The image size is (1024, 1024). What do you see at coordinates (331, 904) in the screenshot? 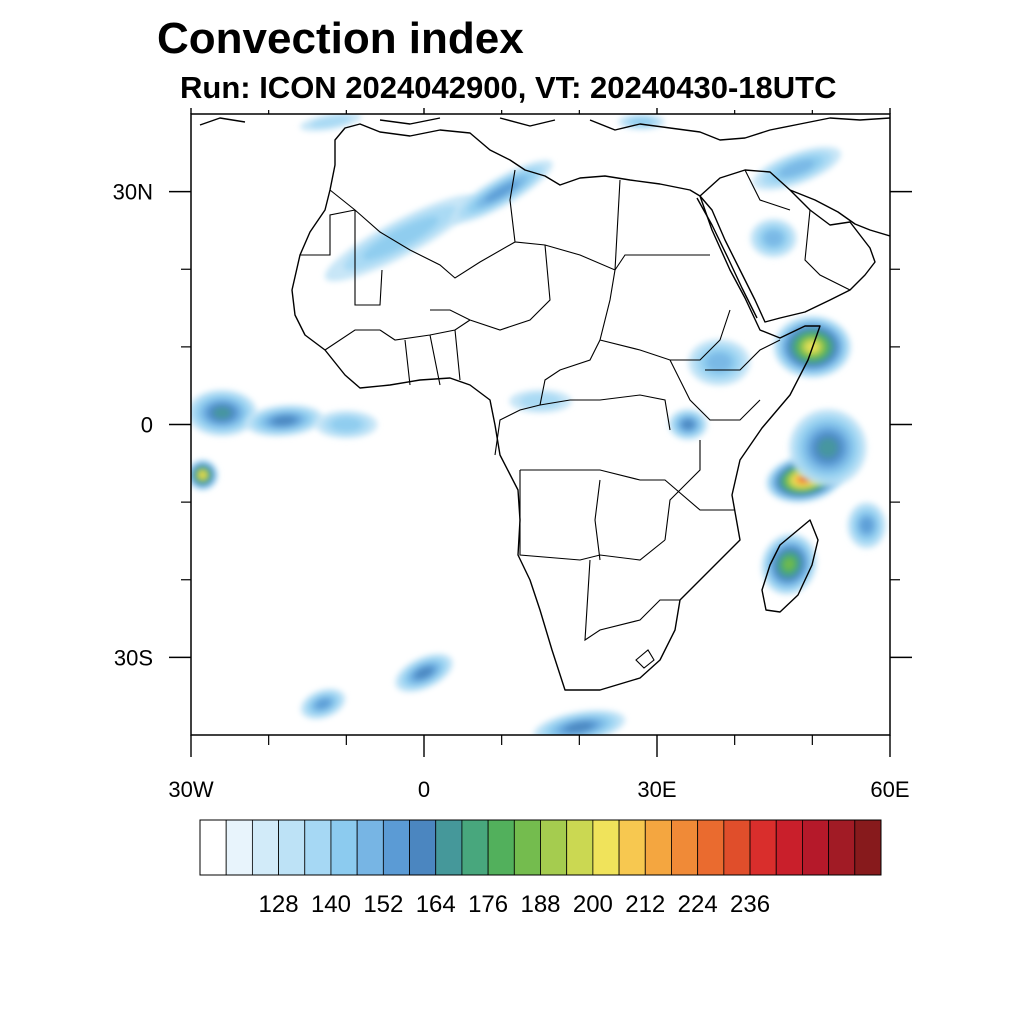
I see `colorbar-label: 140` at bounding box center [331, 904].